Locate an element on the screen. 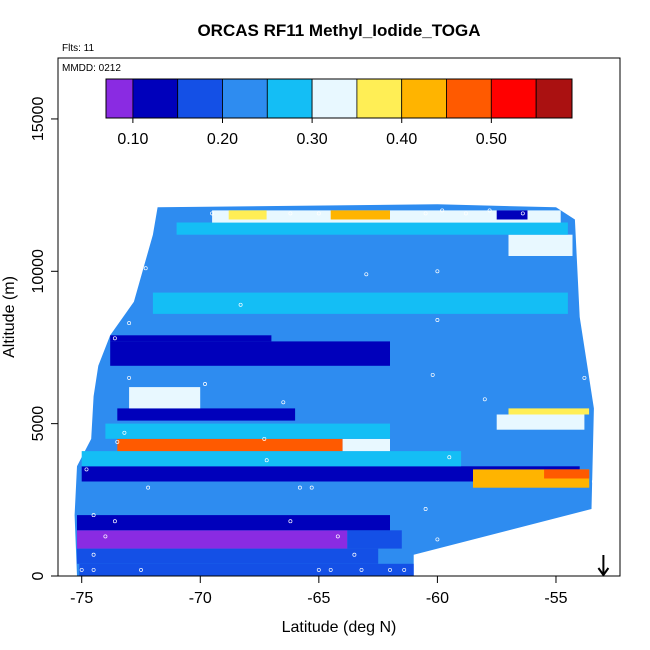 The image size is (650, 650). x-axis: -75 -70 -65 -60 -55 is located at coordinates (319, 591).